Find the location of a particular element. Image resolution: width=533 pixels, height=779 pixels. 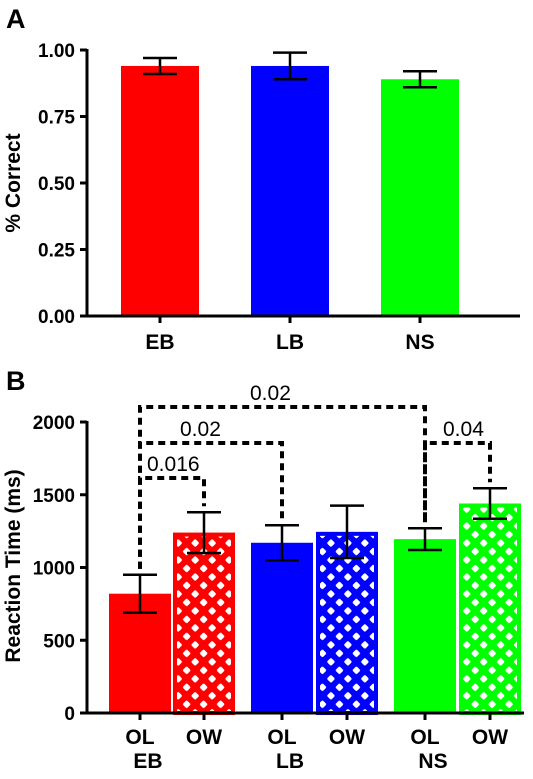

group-label-b: NS is located at coordinates (432, 761).